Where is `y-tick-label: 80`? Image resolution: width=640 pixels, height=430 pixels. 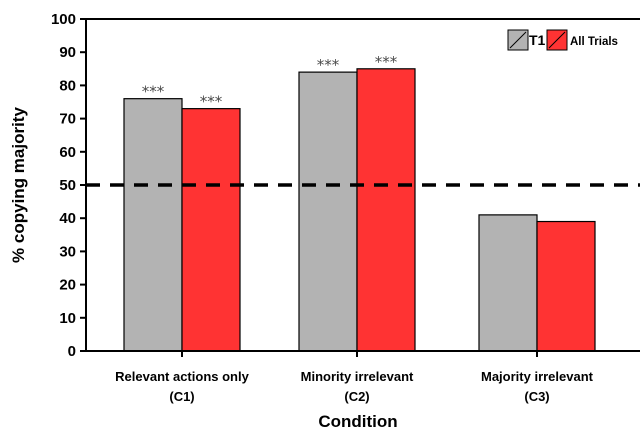 y-tick-label: 80 is located at coordinates (67, 85).